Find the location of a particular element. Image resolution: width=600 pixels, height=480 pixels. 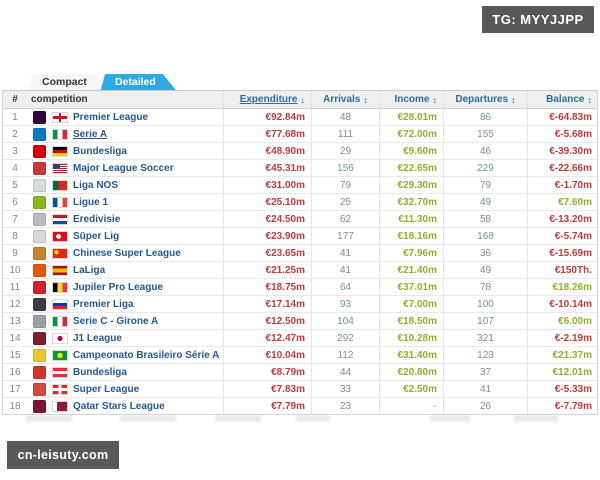

balance-cell: €-39.30m is located at coordinates (562, 151).